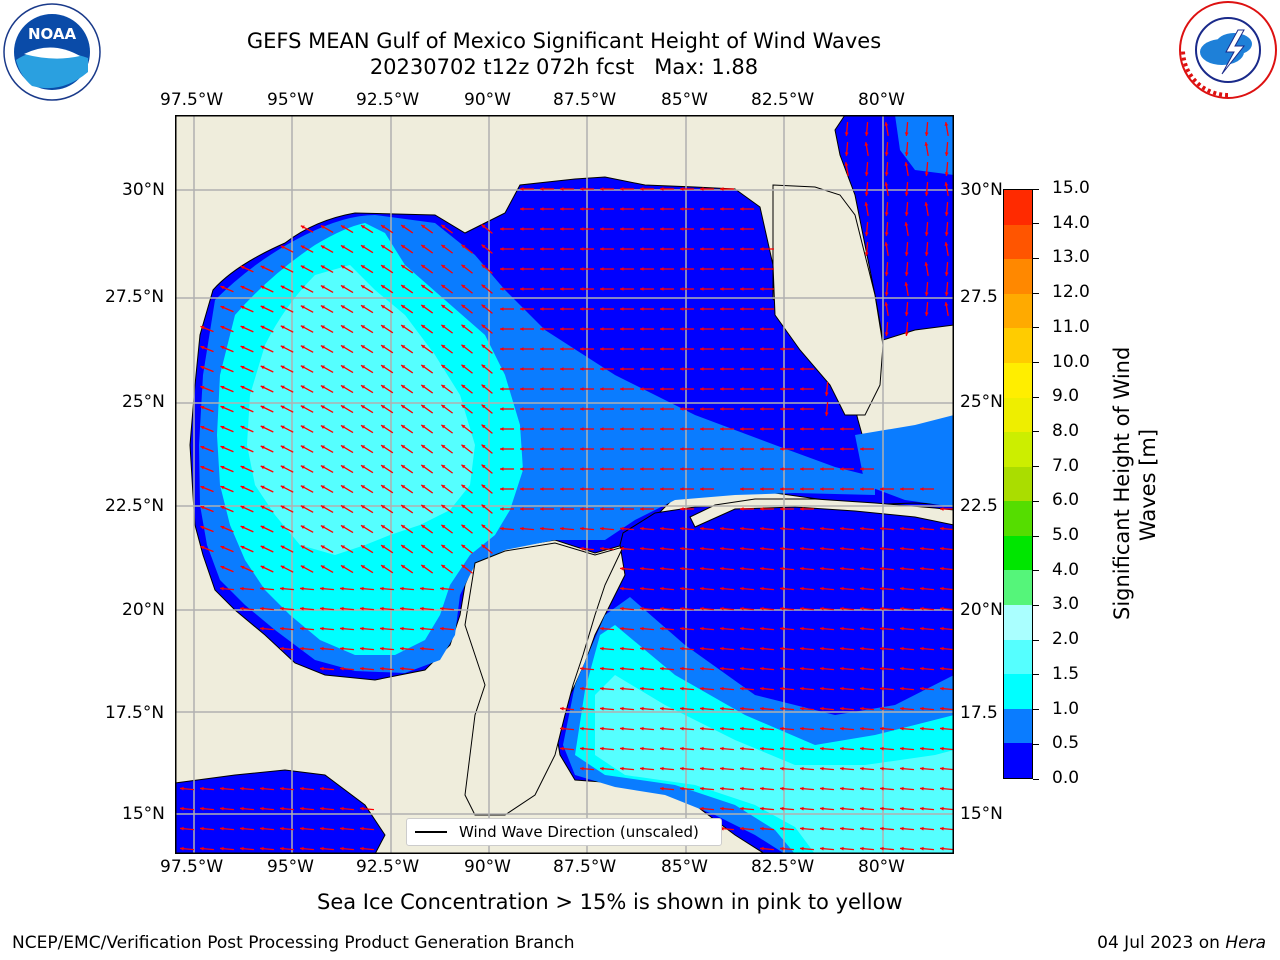 This screenshot has height=960, width=1280. I want to click on yucatan-peninsula, so click(544, 679).